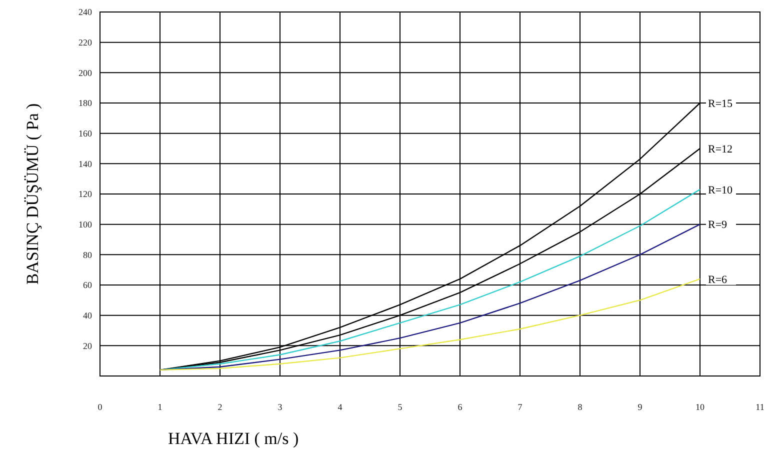 The height and width of the screenshot is (464, 780). What do you see at coordinates (220, 407) in the screenshot?
I see `x-tick-label: 2` at bounding box center [220, 407].